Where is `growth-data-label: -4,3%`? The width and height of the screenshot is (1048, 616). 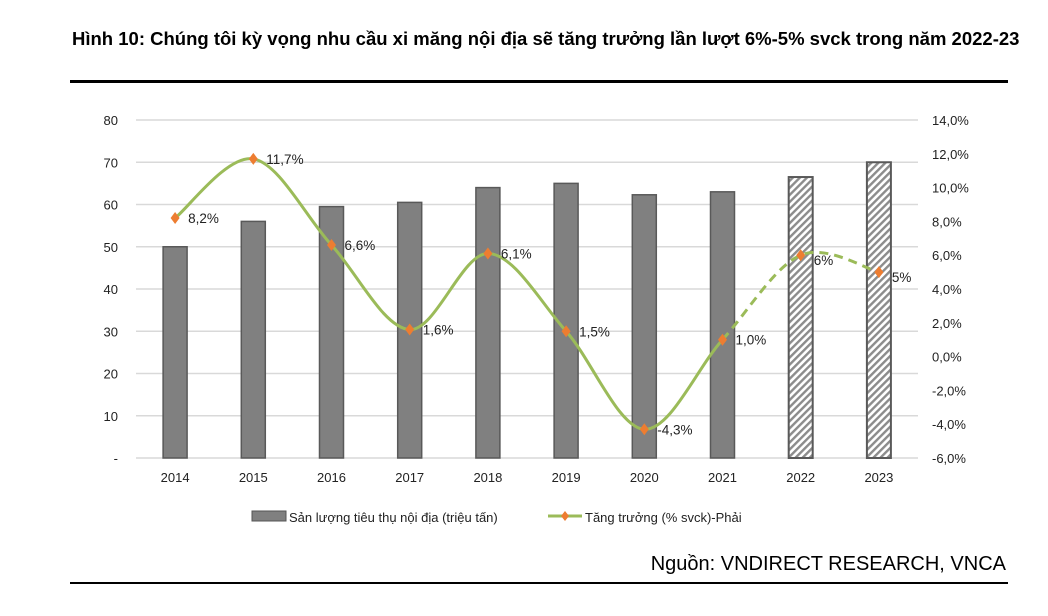
growth-data-label: -4,3% is located at coordinates (674, 429).